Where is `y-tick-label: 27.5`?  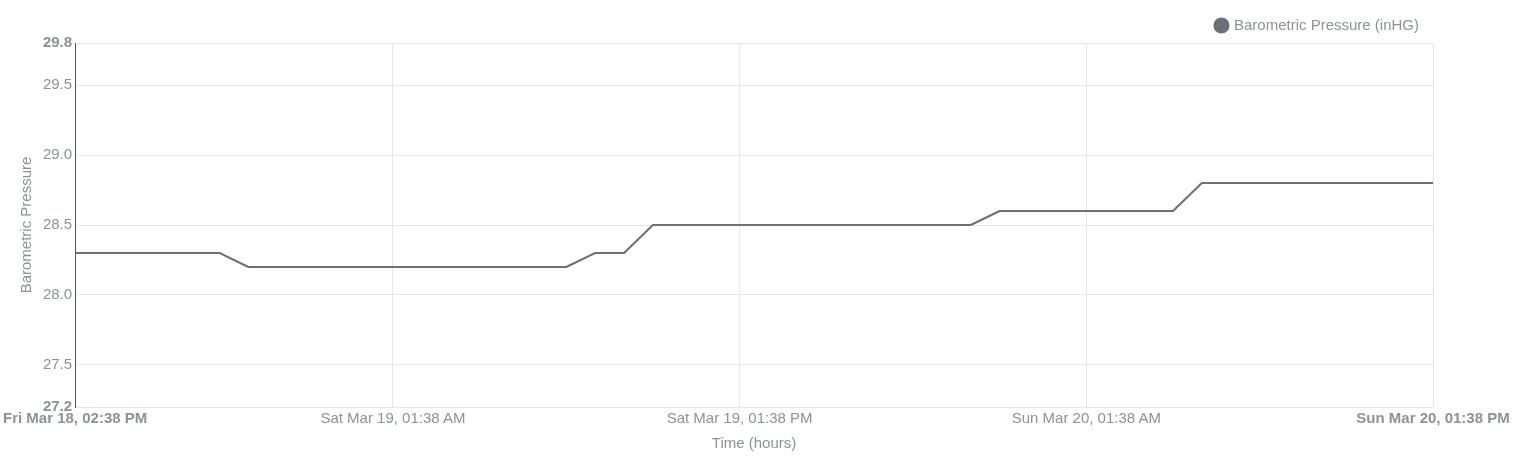 y-tick-label: 27.5 is located at coordinates (57, 364).